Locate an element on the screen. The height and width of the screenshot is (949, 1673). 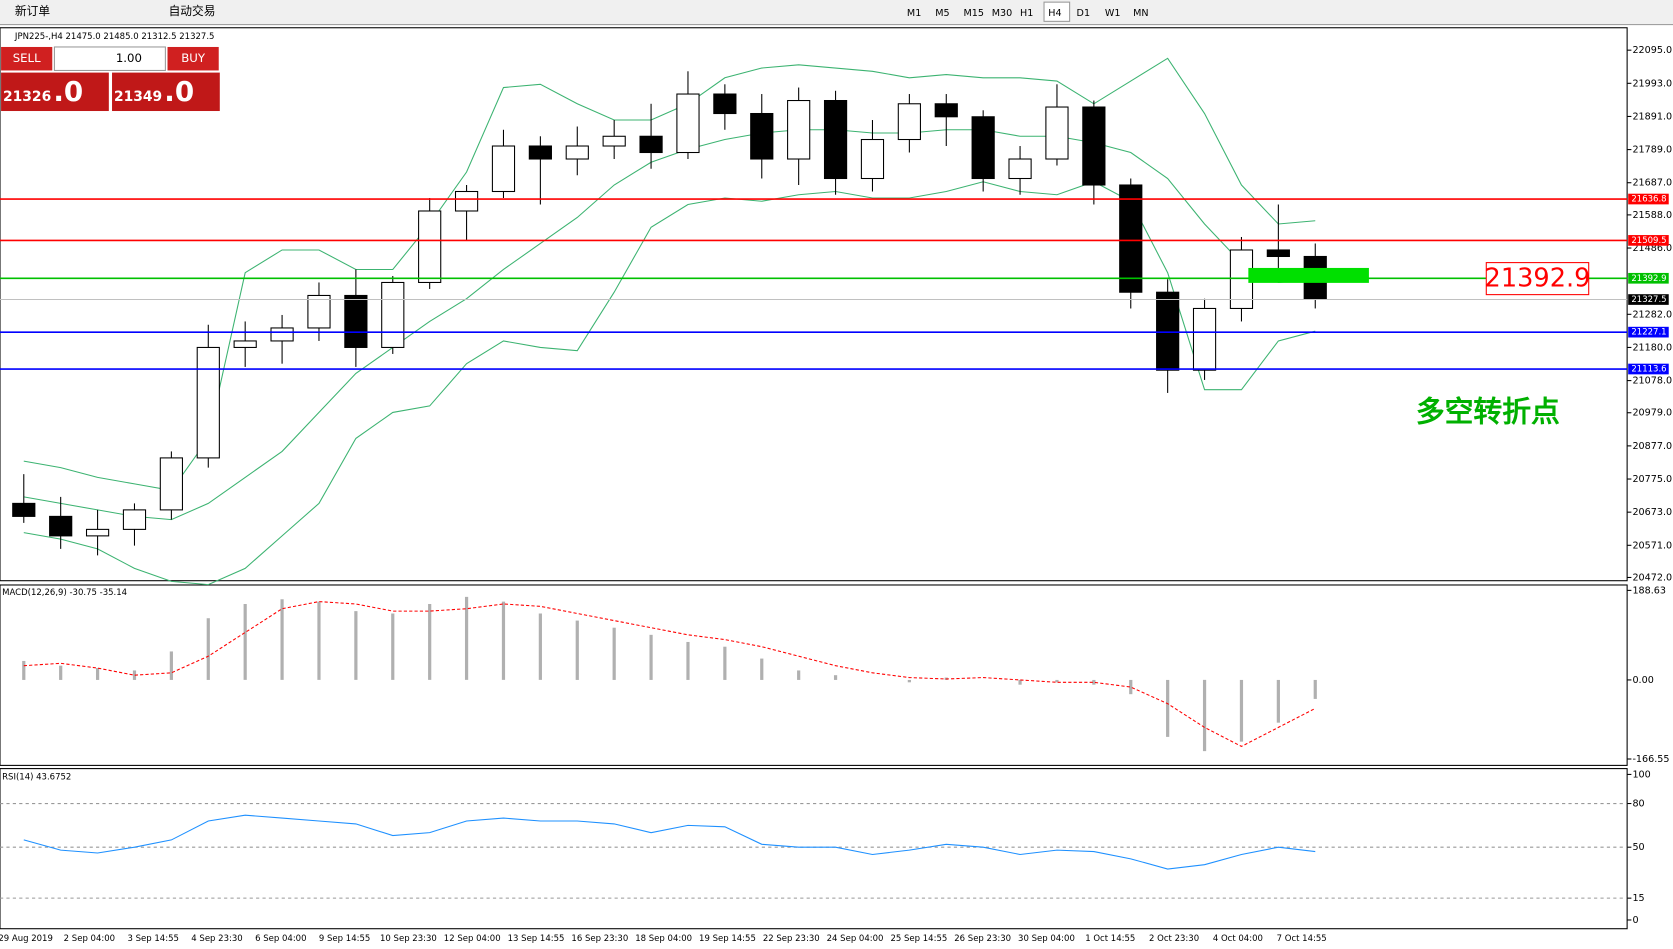
x-tick-label: 19 Sep 14:55 is located at coordinates (727, 939).